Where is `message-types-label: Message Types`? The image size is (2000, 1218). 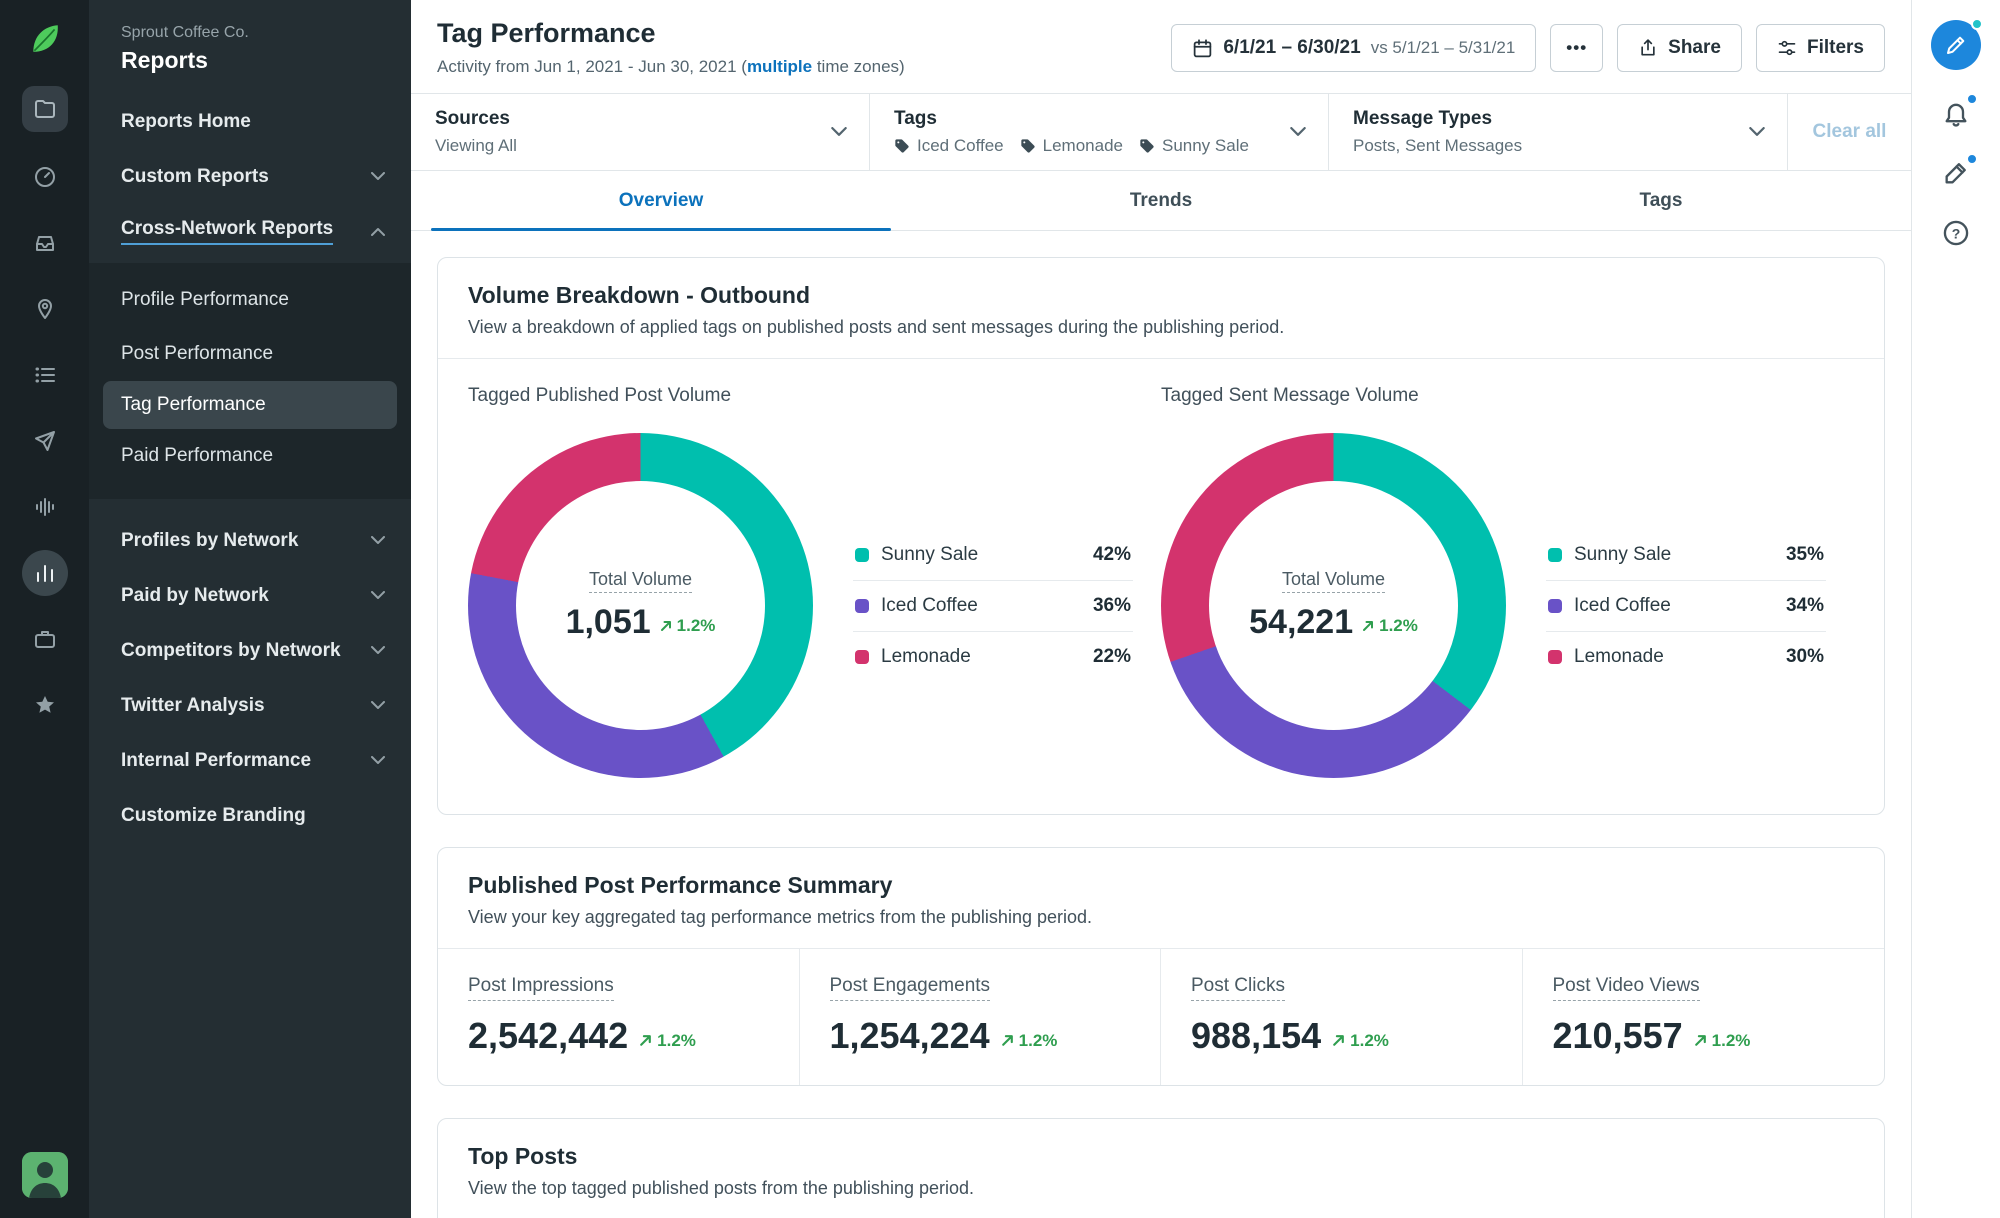 message-types-label: Message Types is located at coordinates (1423, 118).